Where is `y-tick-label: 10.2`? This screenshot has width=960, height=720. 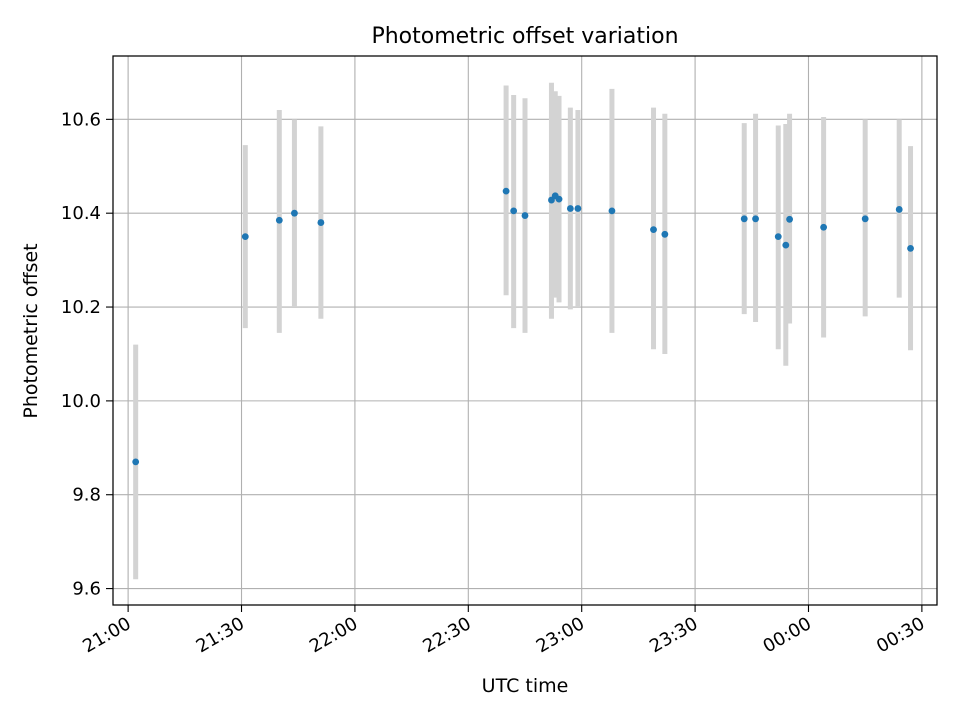 y-tick-label: 10.2 is located at coordinates (81, 307).